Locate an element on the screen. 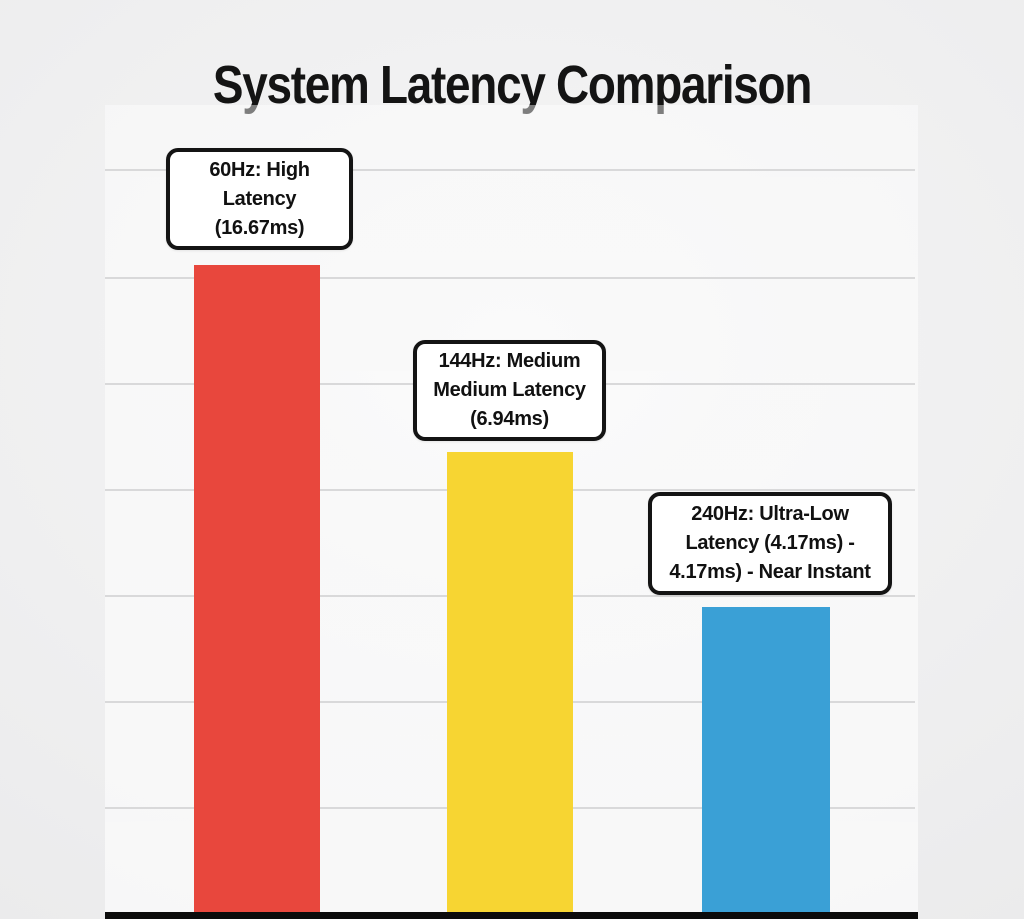 This screenshot has width=1024, height=919. bar-240hz is located at coordinates (766, 759).